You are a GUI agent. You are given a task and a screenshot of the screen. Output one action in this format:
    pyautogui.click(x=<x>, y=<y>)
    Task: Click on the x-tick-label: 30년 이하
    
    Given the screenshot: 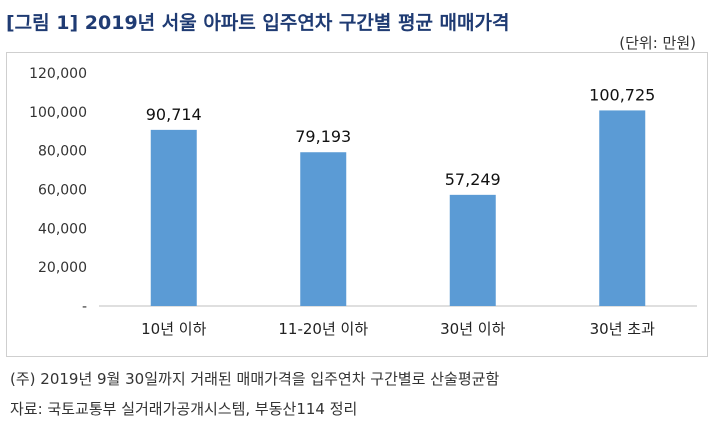 What is the action you would take?
    pyautogui.click(x=472, y=329)
    